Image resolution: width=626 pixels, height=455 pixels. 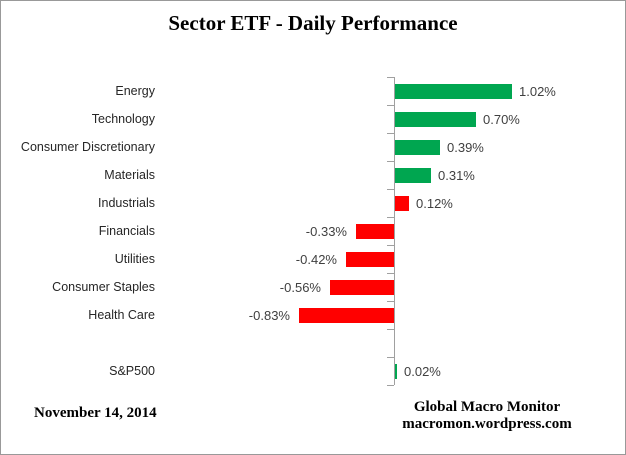 I want to click on category-label: Technology, so click(x=123, y=119).